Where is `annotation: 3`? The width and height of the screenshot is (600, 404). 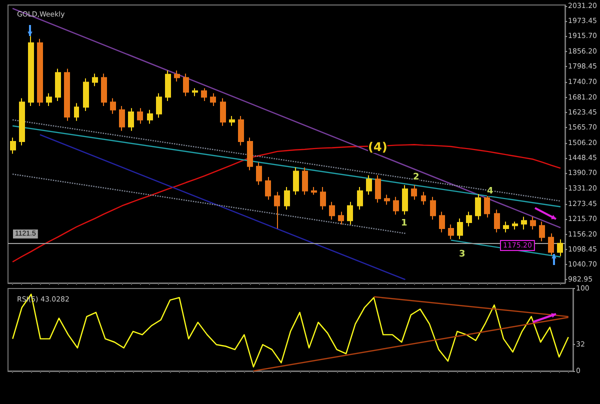 annotation: 3 is located at coordinates (462, 255).